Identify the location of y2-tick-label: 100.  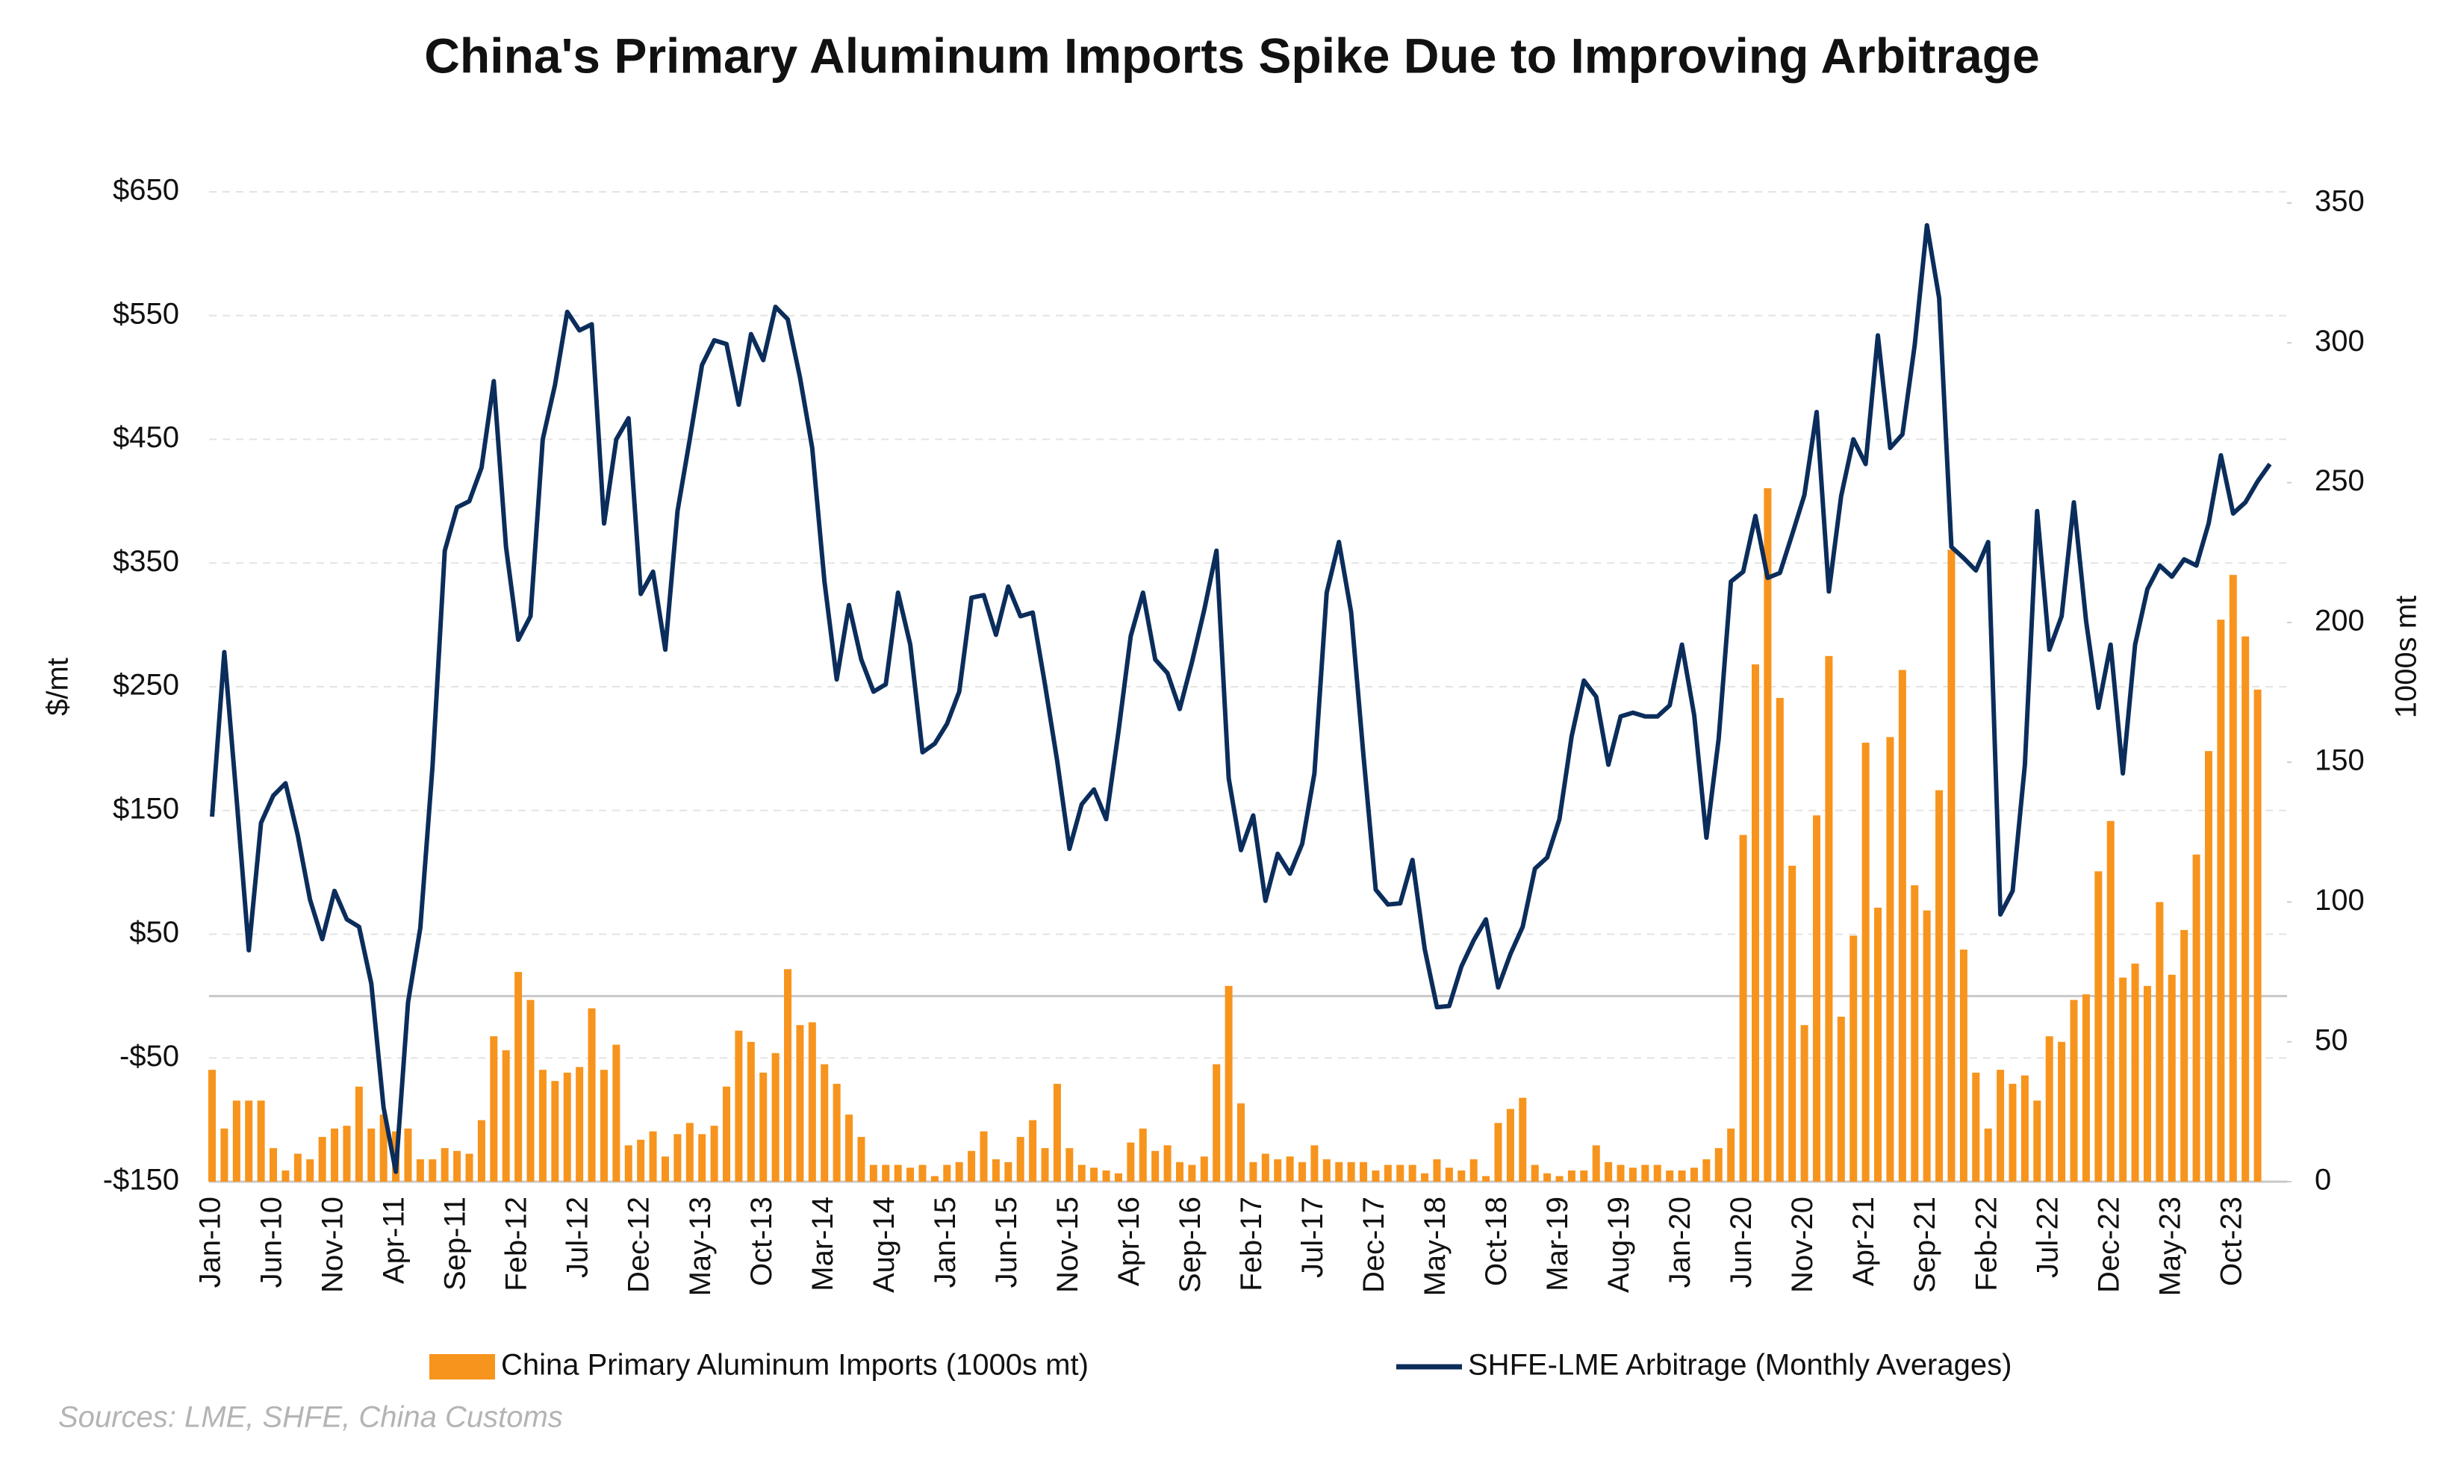
(2340, 900).